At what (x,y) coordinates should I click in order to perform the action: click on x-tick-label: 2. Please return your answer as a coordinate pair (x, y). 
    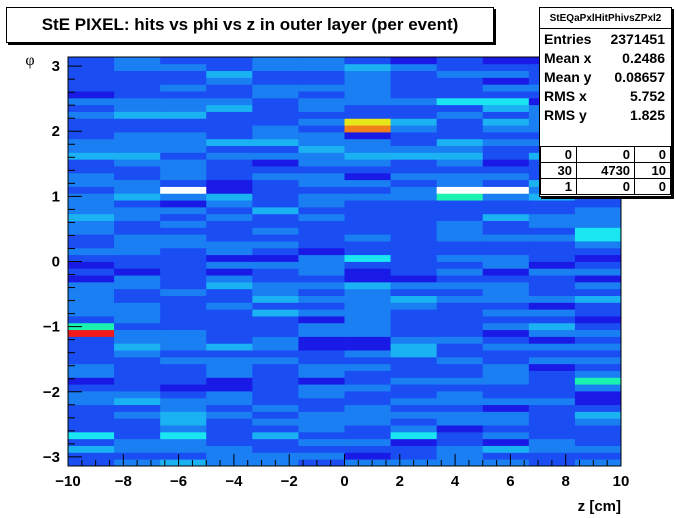
    Looking at the image, I should click on (400, 481).